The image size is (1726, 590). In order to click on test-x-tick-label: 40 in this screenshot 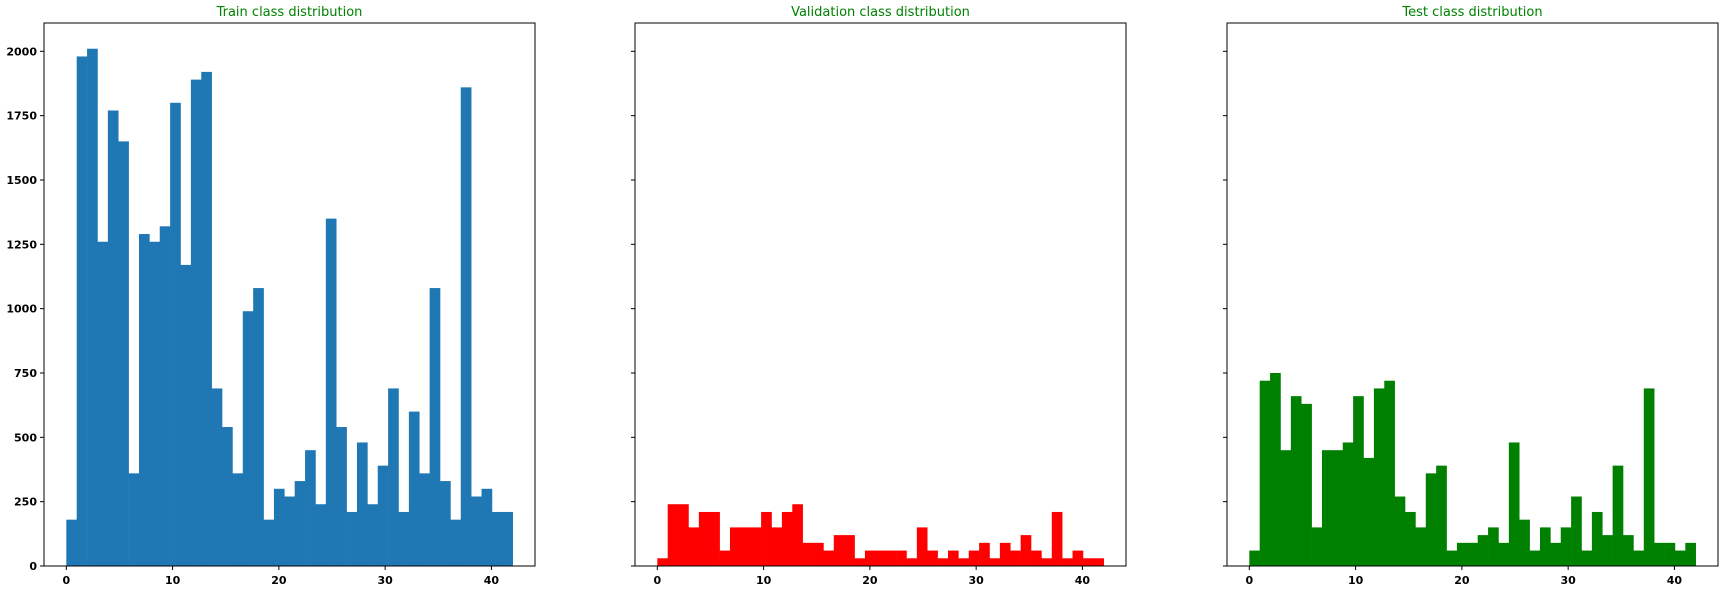, I will do `click(1675, 580)`.